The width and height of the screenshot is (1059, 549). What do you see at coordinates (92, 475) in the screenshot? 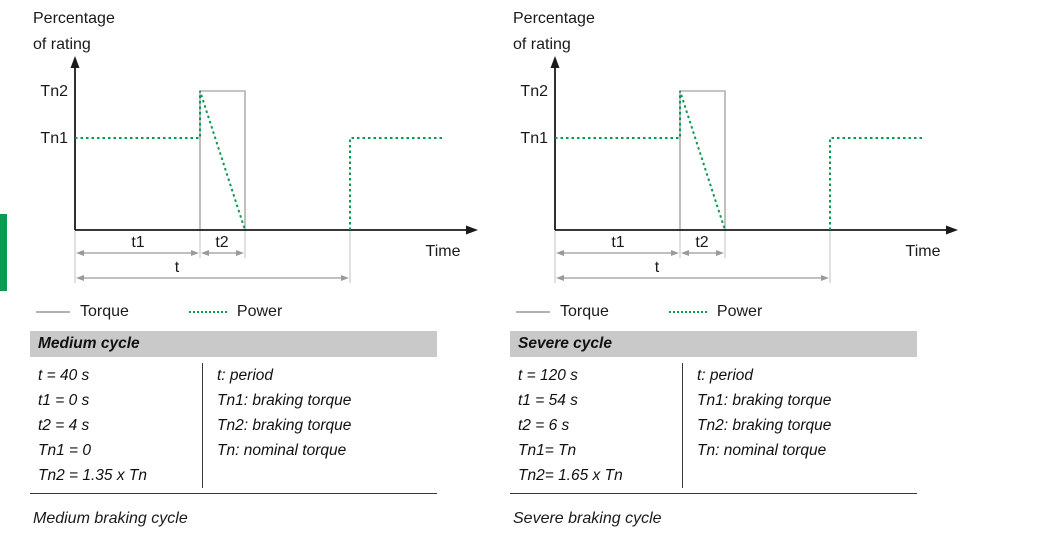
I see `table-value: Tn2 = 1.35 x Tn` at bounding box center [92, 475].